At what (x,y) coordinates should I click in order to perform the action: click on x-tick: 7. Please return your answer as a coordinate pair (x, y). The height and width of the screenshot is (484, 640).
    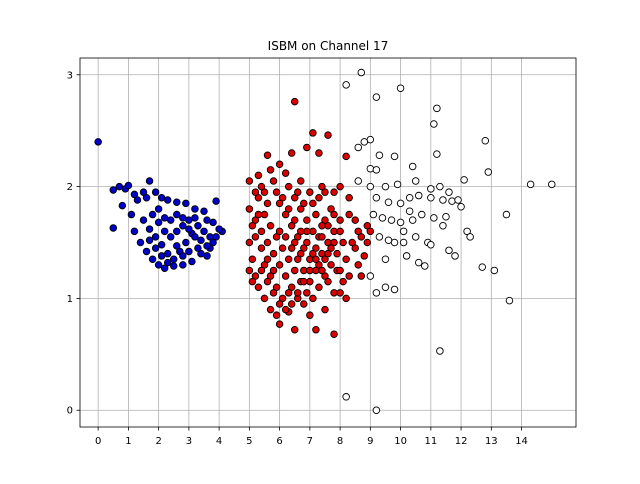
    Looking at the image, I should click on (310, 437).